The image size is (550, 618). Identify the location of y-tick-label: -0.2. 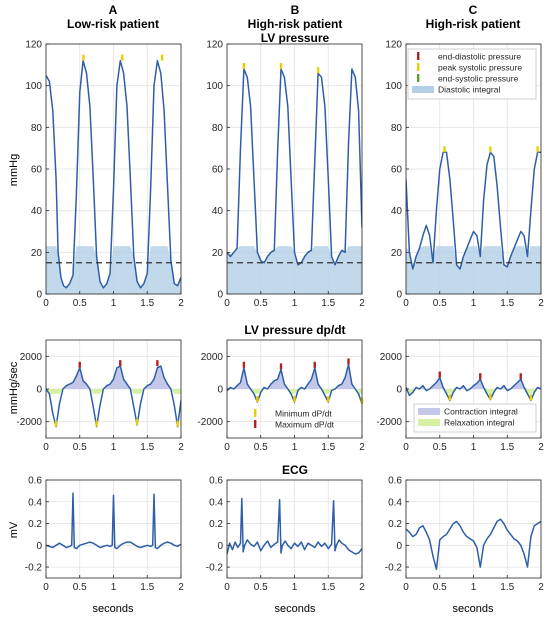
(394, 568).